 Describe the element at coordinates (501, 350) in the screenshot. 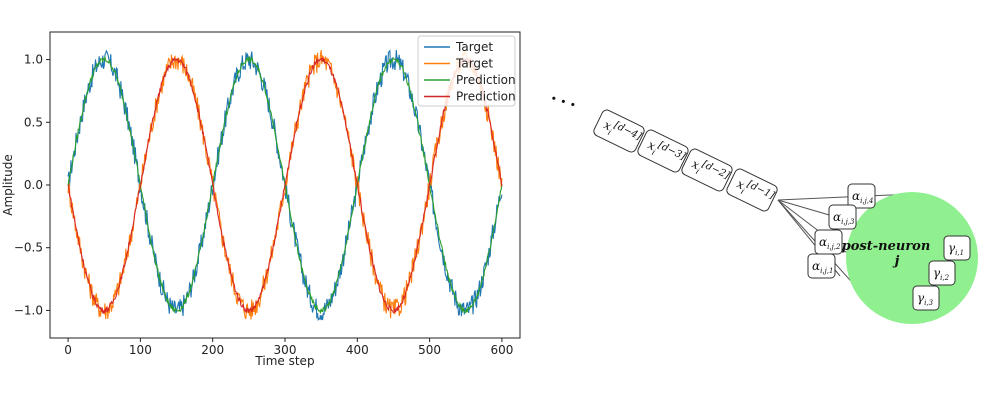

I see `x-tick-label: 600` at that location.